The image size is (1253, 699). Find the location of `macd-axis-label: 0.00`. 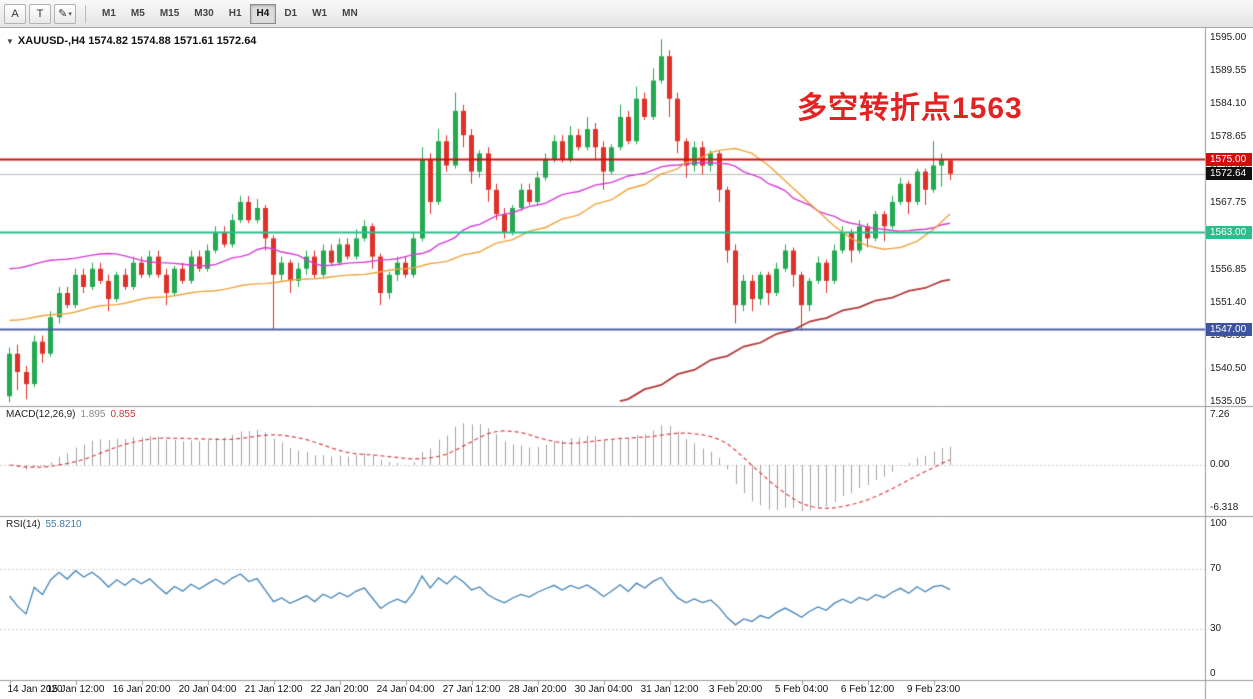

macd-axis-label: 0.00 is located at coordinates (1220, 464).